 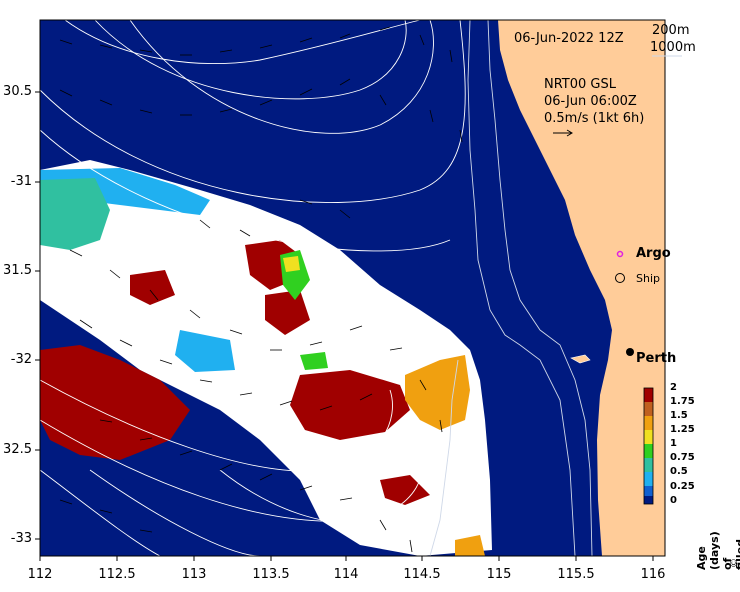 What do you see at coordinates (648, 278) in the screenshot?
I see `ship-label: Ship` at bounding box center [648, 278].